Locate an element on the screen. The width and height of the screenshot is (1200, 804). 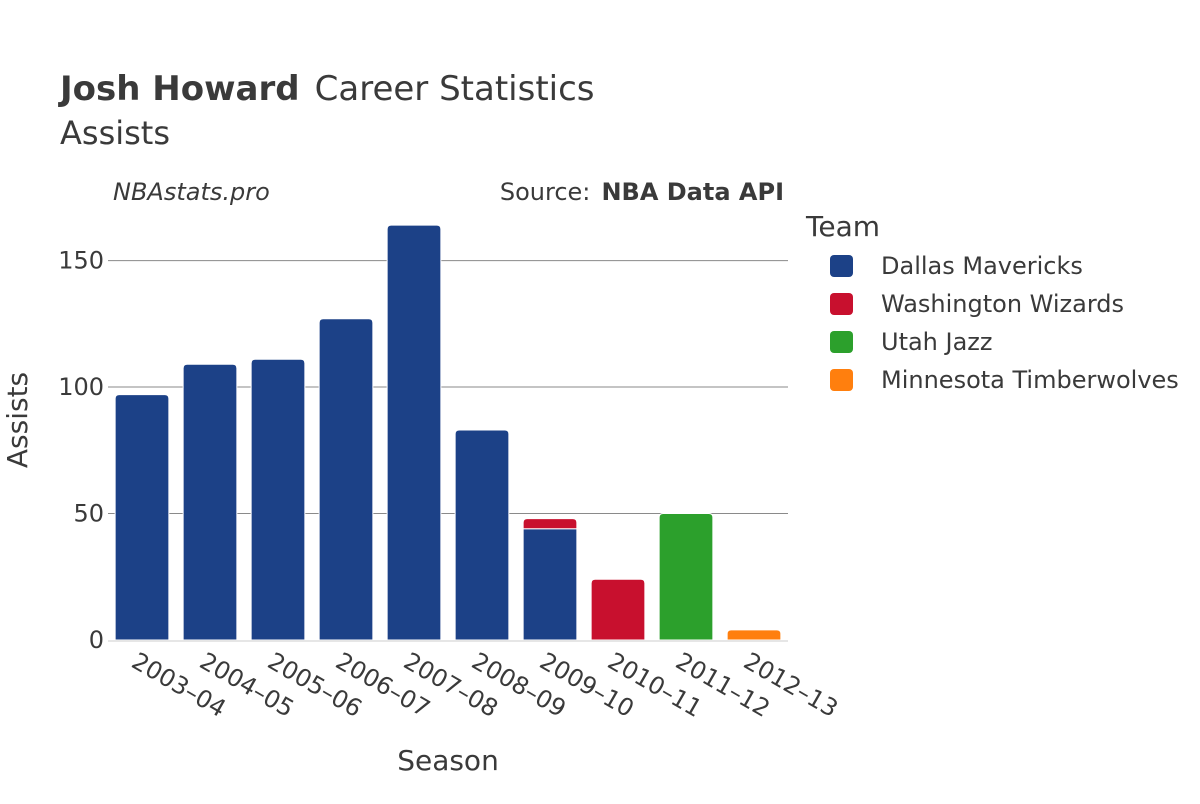
bar-dallas-mavericks-2003–04 is located at coordinates (142, 517).